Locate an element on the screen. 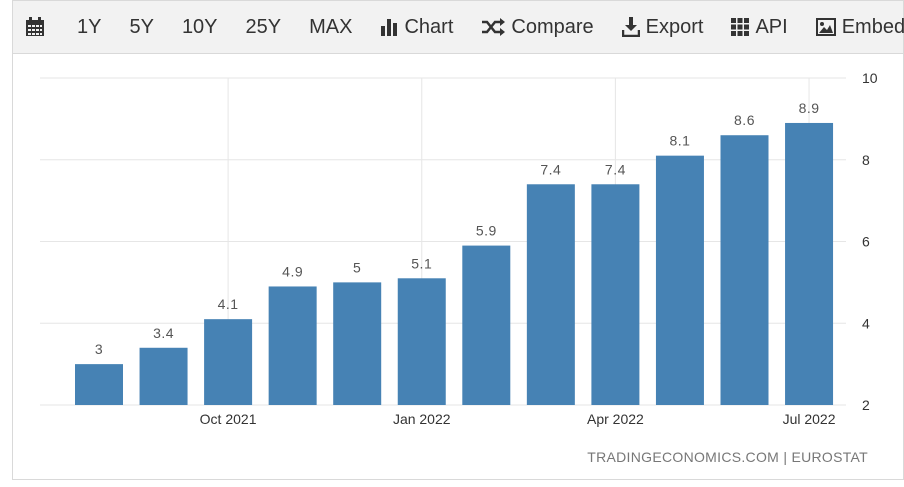 The height and width of the screenshot is (487, 904). range-5y-label: 5Y is located at coordinates (141, 26).